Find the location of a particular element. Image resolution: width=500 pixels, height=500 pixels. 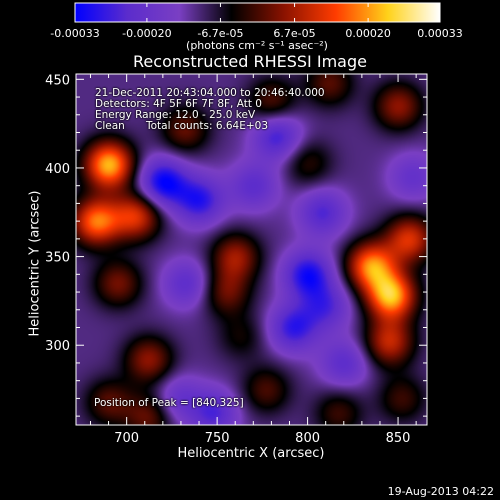

x-tick-label: 750 is located at coordinates (217, 438).